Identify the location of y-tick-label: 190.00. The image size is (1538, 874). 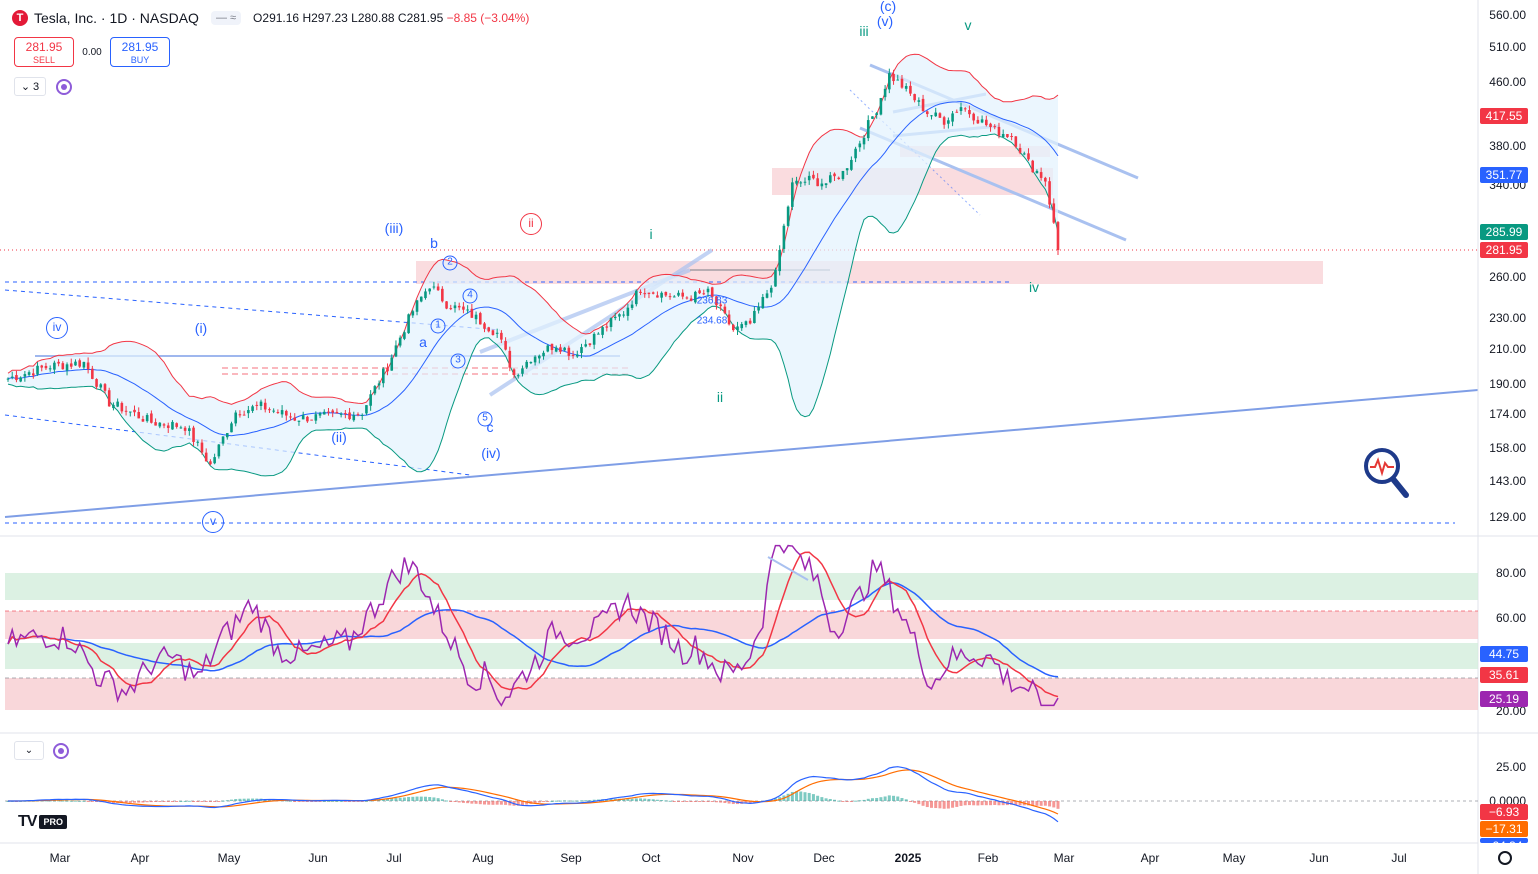
(1507, 384).